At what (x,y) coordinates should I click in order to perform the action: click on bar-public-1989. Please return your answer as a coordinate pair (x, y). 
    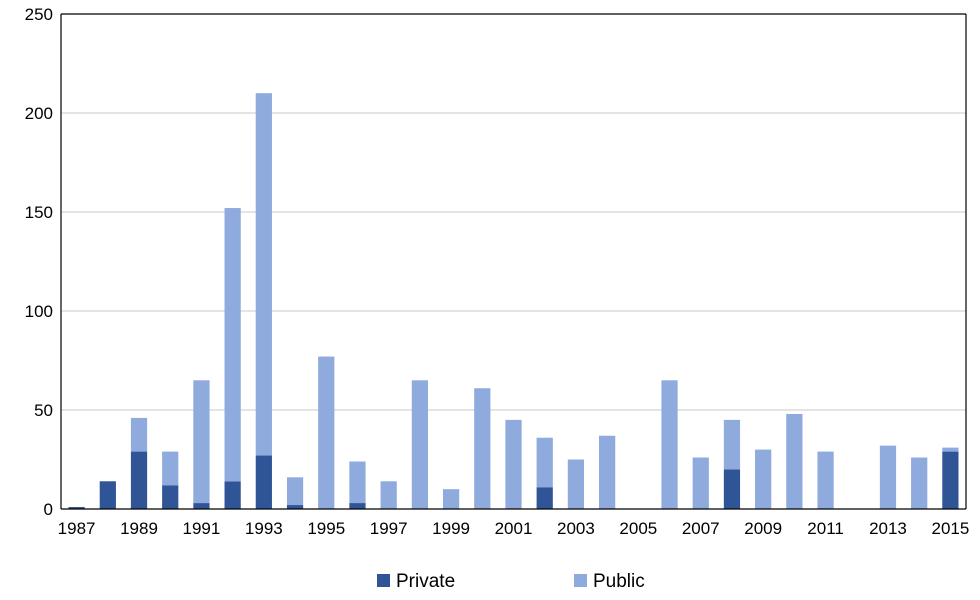
    Looking at the image, I should click on (139, 434).